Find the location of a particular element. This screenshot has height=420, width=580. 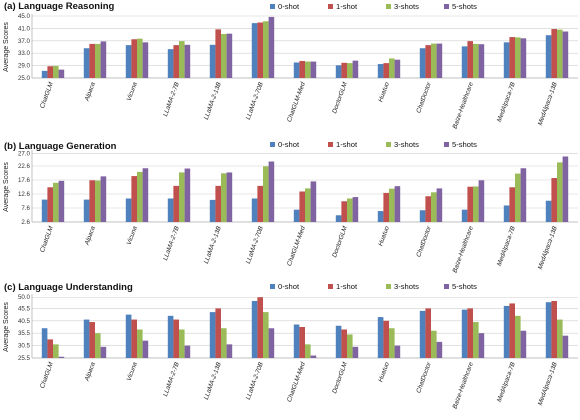

bar-5-shots-LLaMA-2-7B is located at coordinates (187, 195).